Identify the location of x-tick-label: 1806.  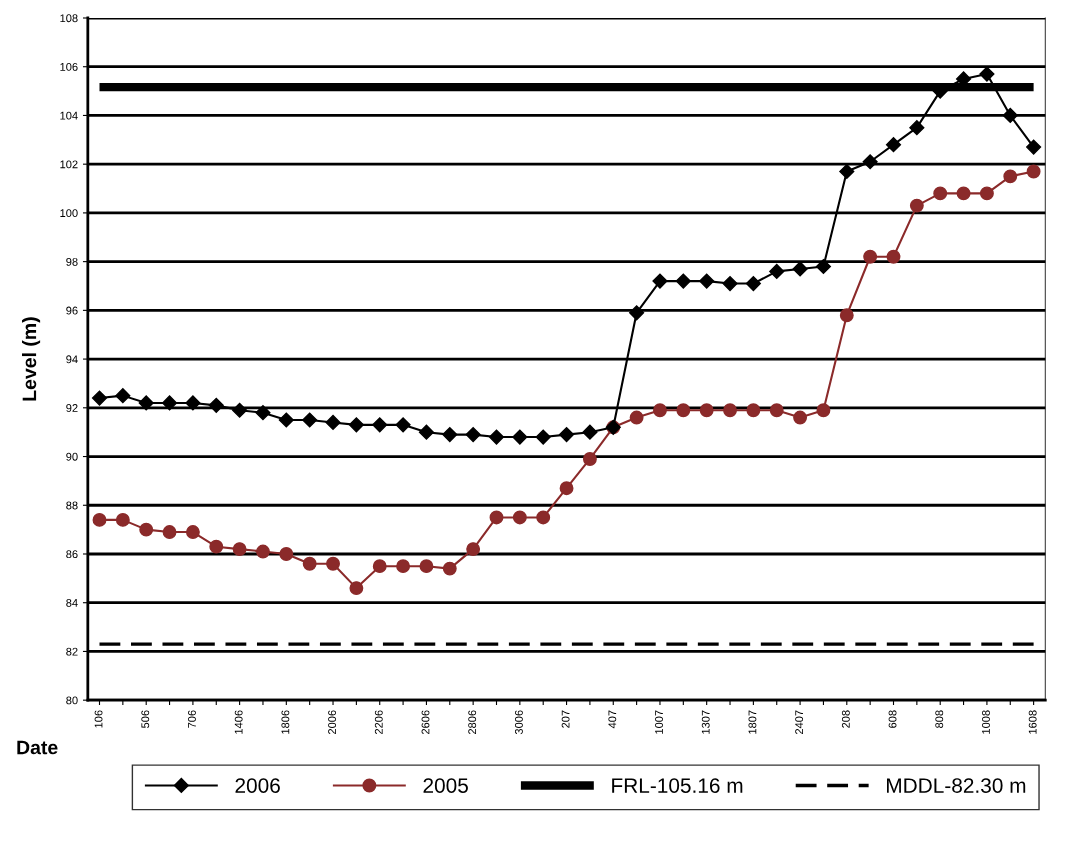
(285, 722).